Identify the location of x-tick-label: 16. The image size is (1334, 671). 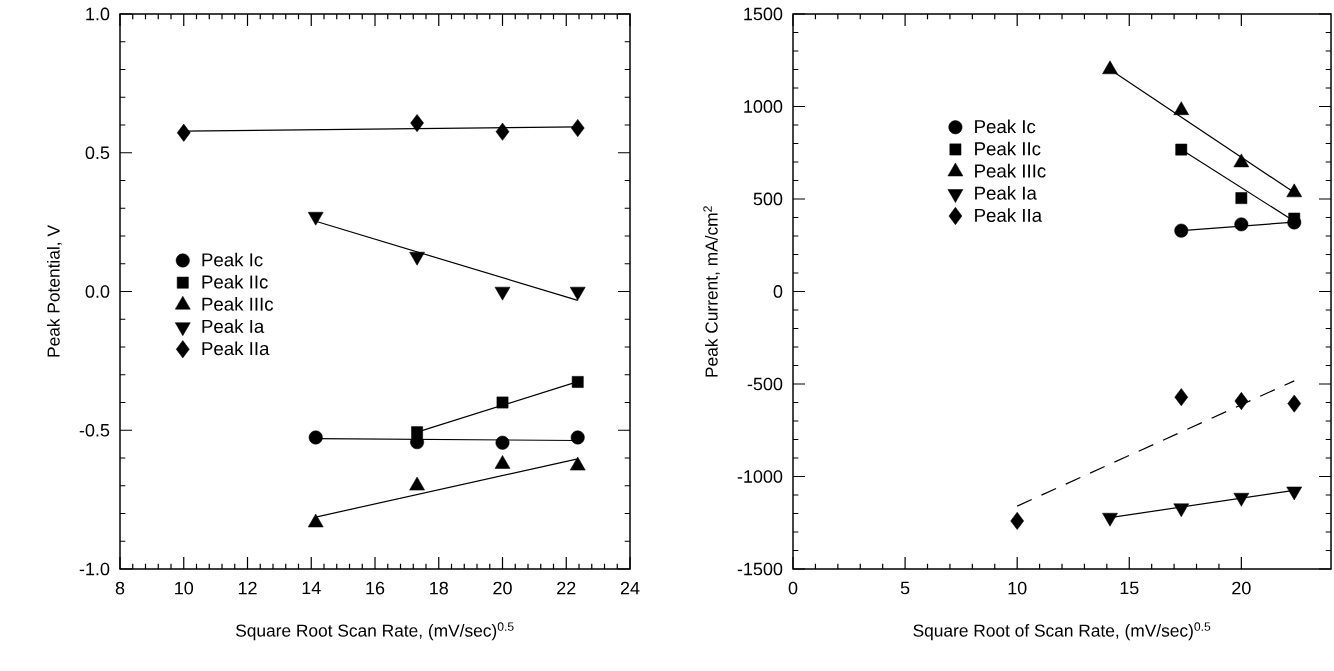
(375, 588).